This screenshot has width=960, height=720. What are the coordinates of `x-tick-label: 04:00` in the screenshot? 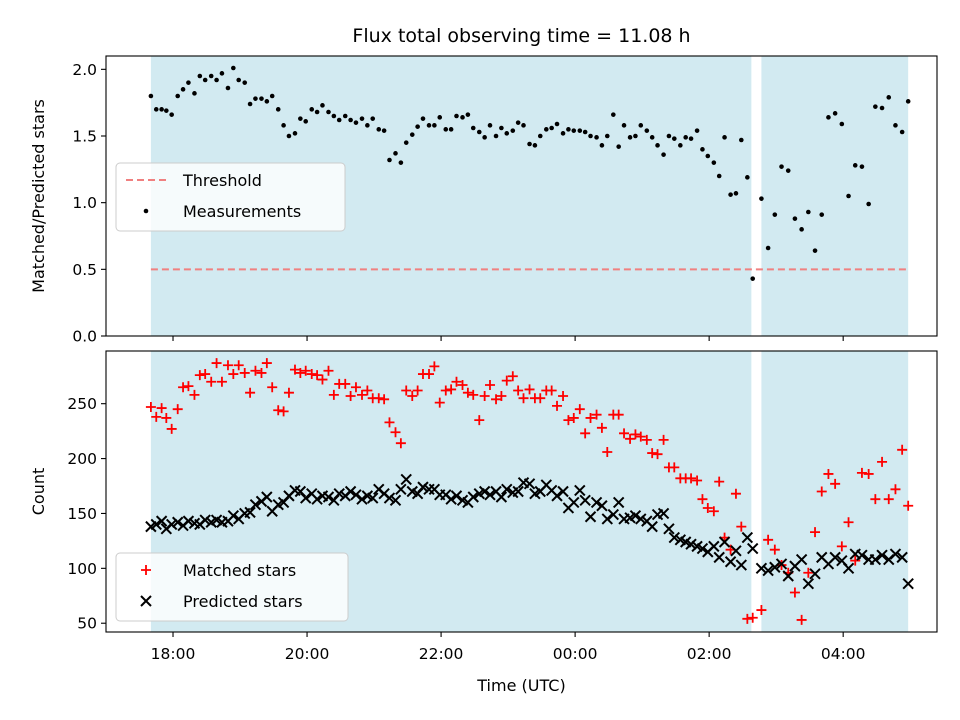 It's located at (843, 654).